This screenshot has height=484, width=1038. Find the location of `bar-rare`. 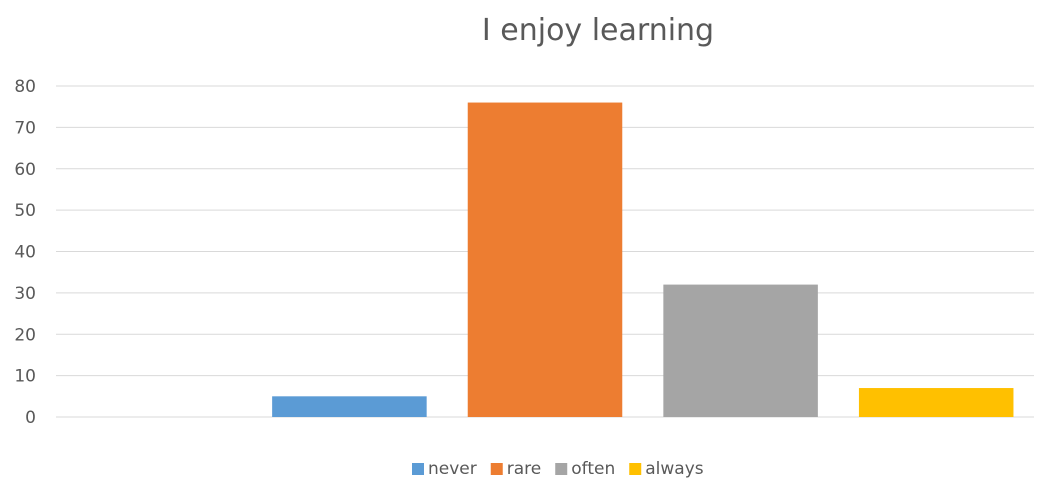

bar-rare is located at coordinates (545, 260).